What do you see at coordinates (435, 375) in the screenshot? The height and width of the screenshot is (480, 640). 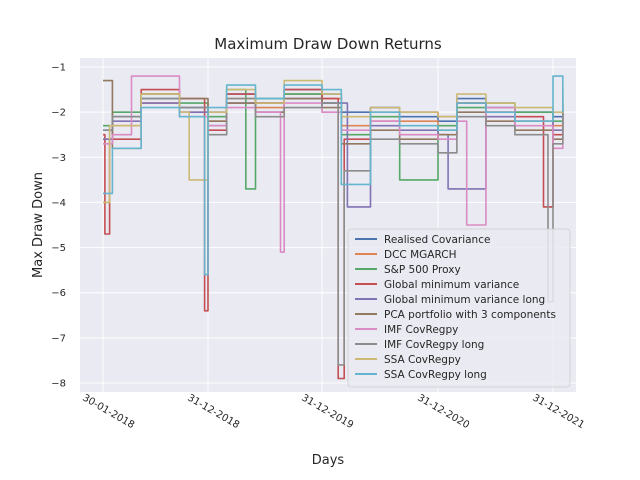 I see `legend-label: SSA CovRegpy long` at bounding box center [435, 375].